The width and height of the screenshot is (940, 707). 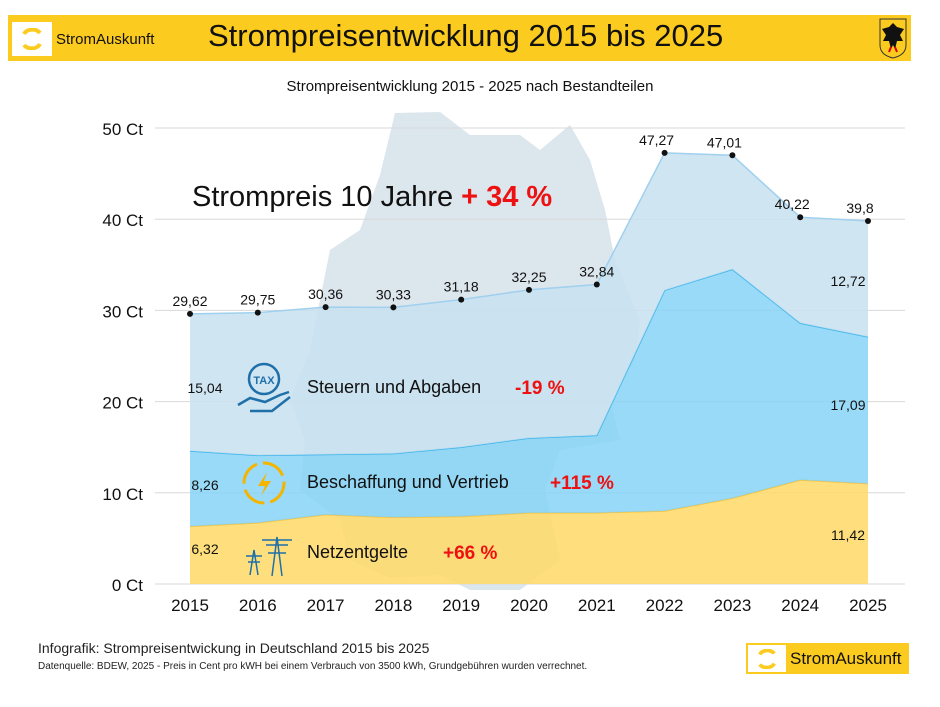 What do you see at coordinates (656, 140) in the screenshot?
I see `total-data-label: 47,27` at bounding box center [656, 140].